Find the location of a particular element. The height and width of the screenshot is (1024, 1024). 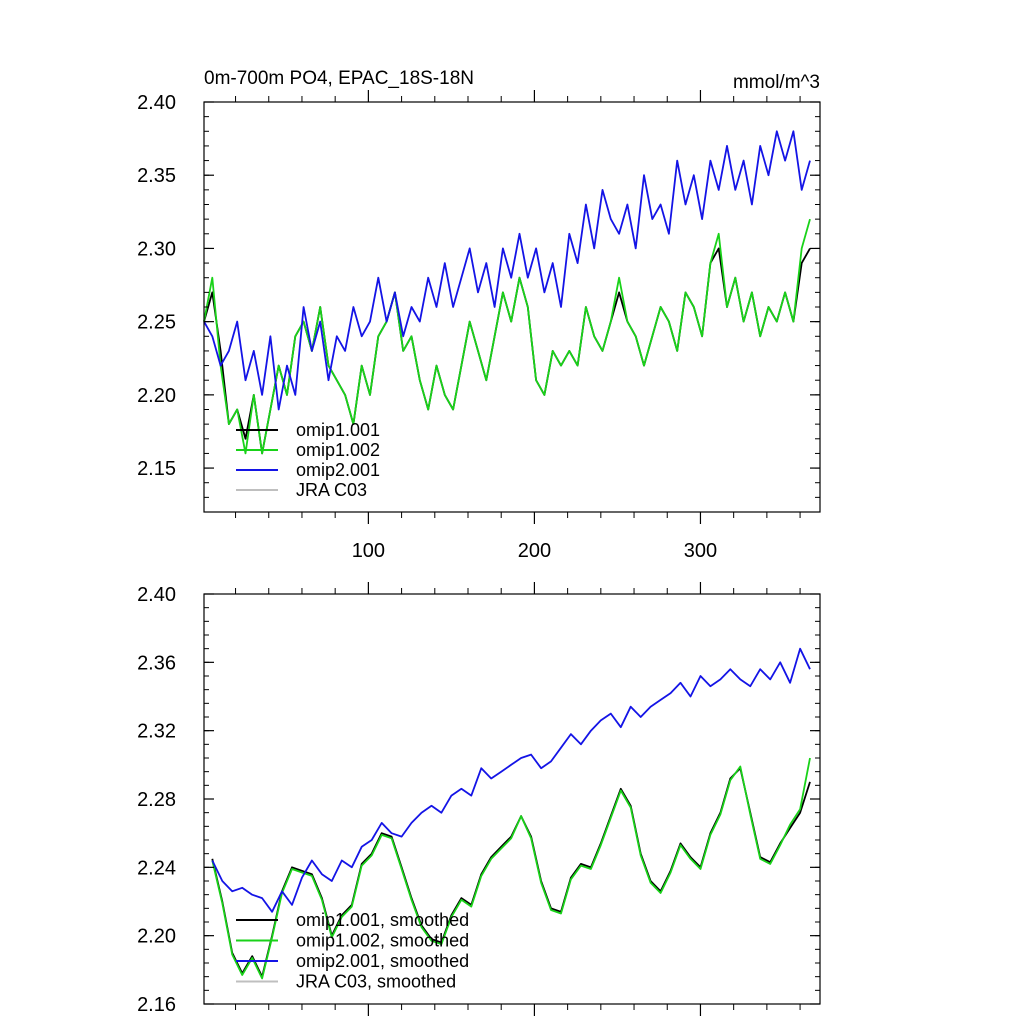

y-tick-label: 2.16 is located at coordinates (156, 1005).